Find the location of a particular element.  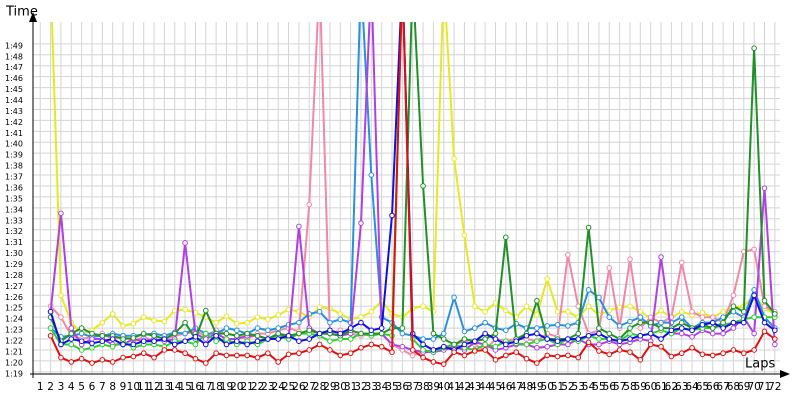

x-tick-label: 38 is located at coordinates (422, 387).